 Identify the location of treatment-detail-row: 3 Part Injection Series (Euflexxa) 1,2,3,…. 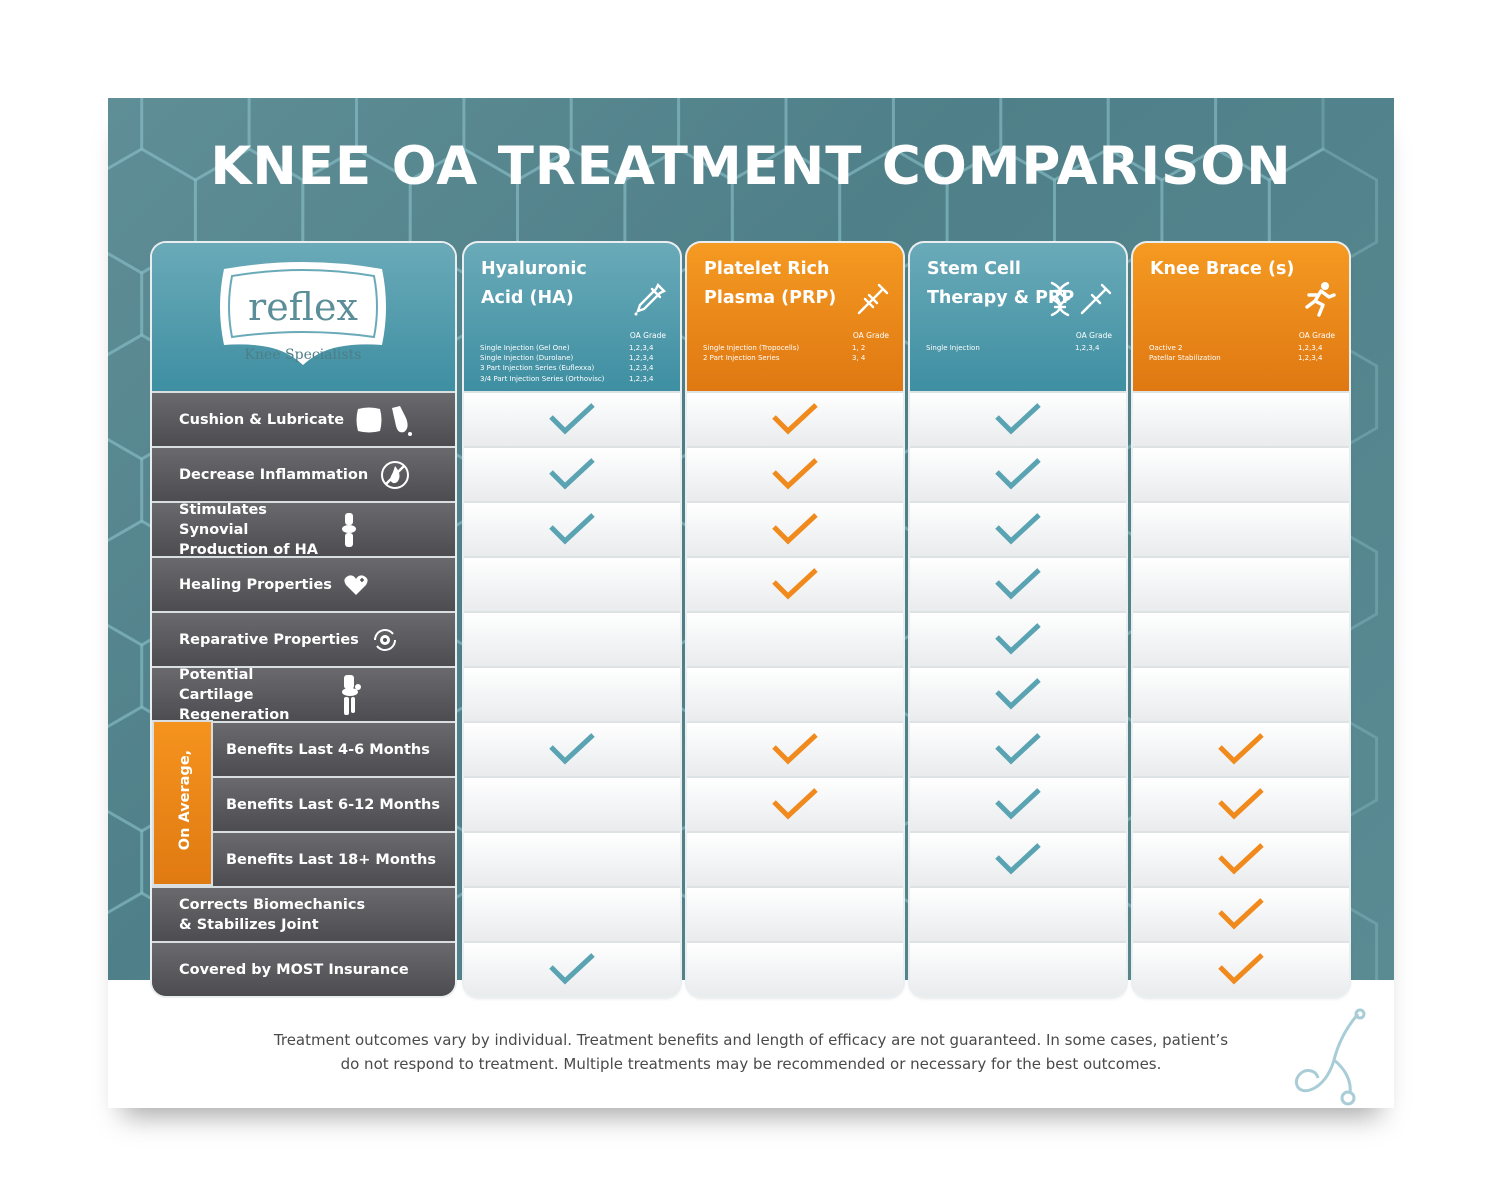
(572, 368).